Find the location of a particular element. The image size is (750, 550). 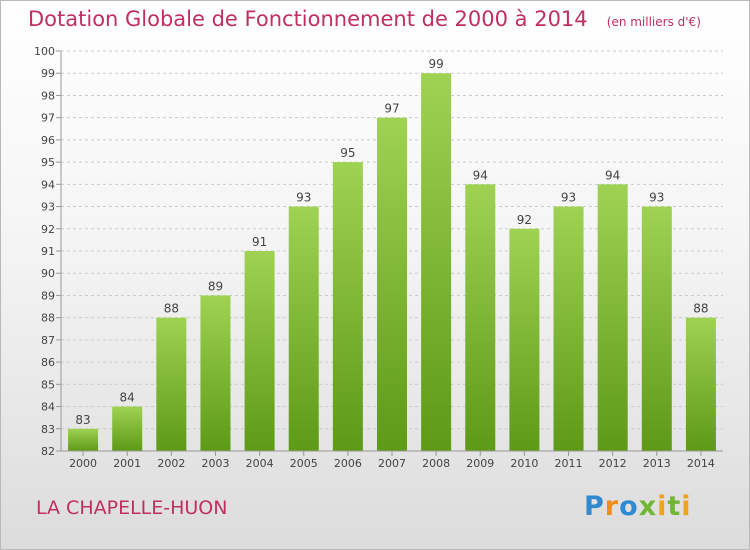

x-tick-label: 2003 is located at coordinates (215, 463).